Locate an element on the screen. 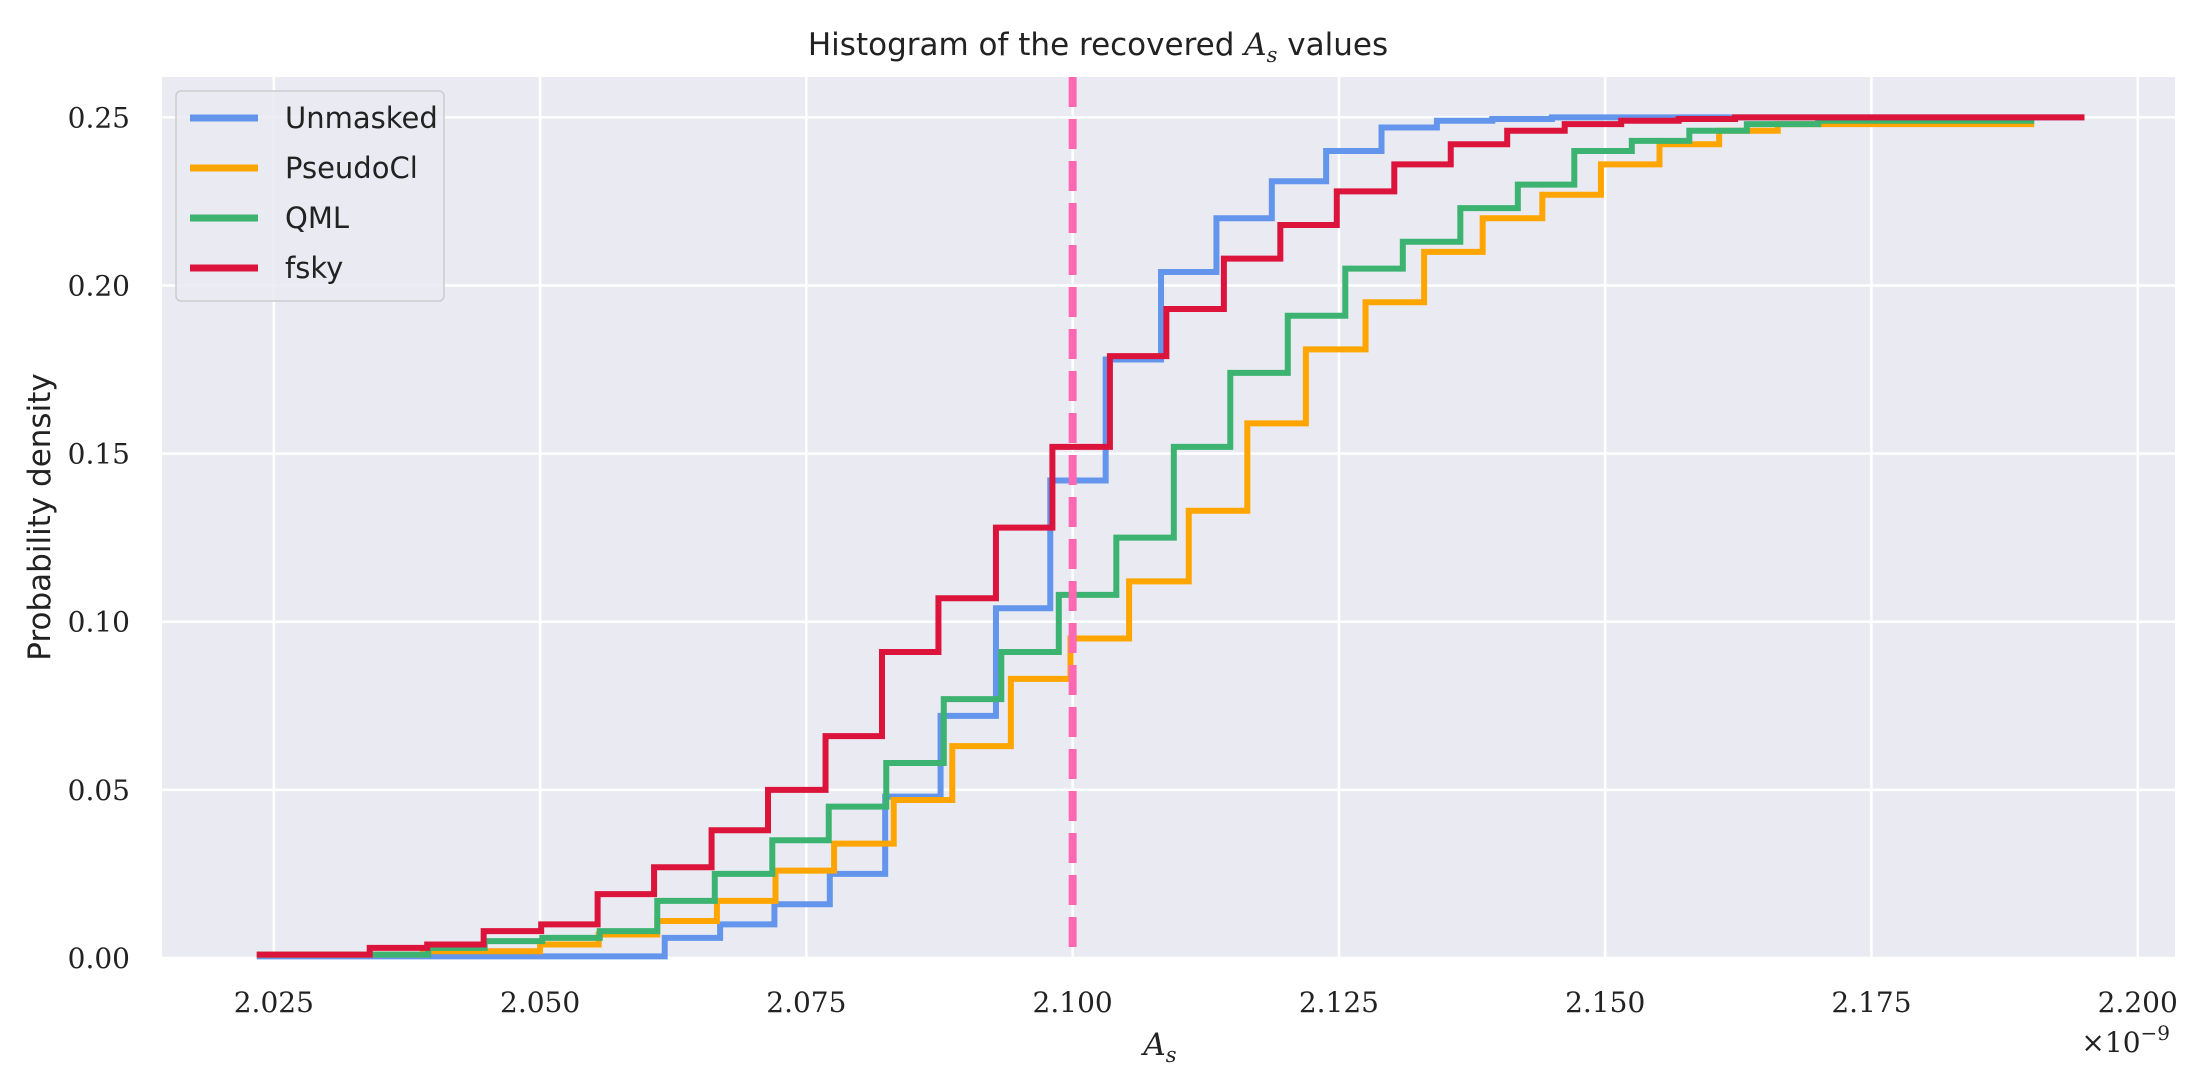 The image size is (2197, 1092). legend-label-unmasked: Unmasked is located at coordinates (361, 118).